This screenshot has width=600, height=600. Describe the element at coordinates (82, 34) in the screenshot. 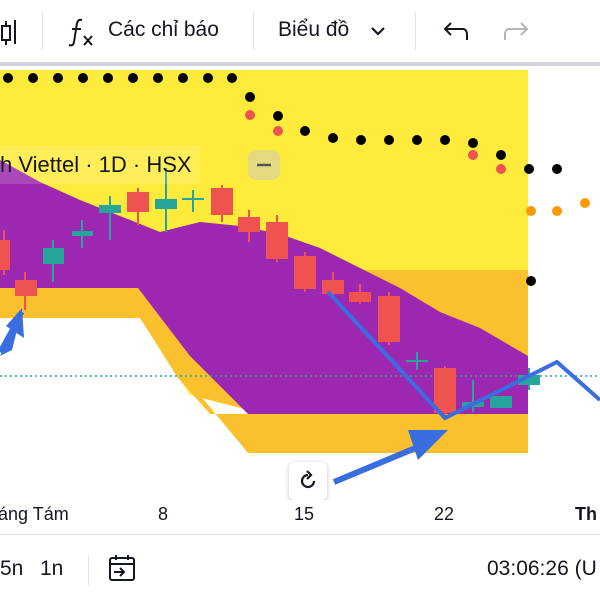

I see `fx-icon` at that location.